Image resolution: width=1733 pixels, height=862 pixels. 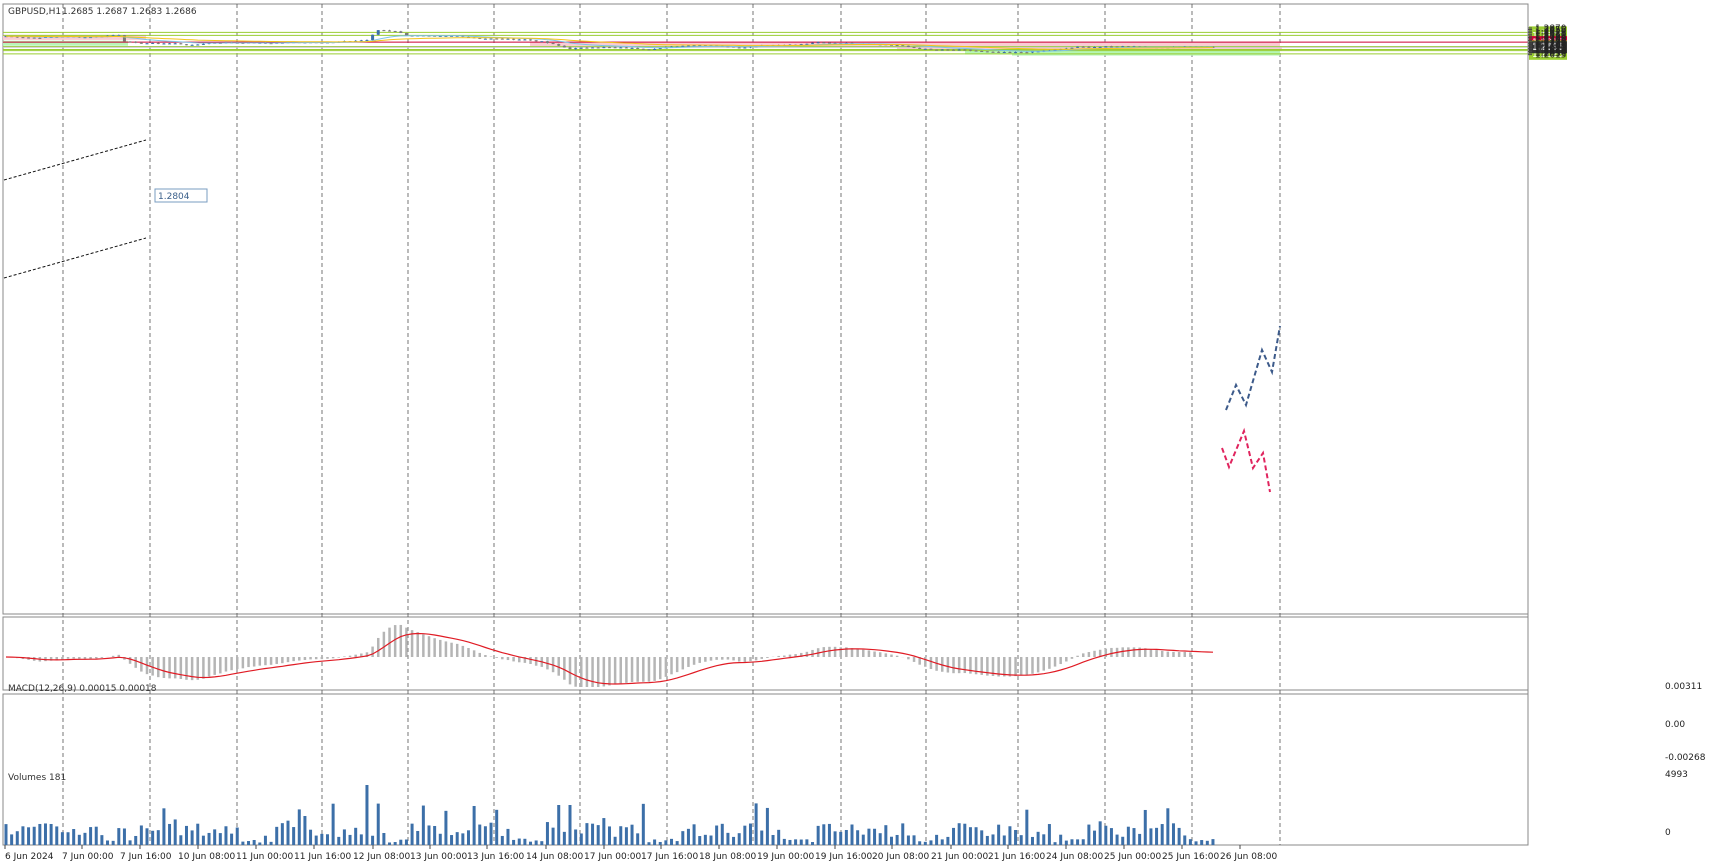 What do you see at coordinates (29, 857) in the screenshot?
I see `time-label: 6 Jun 2024` at bounding box center [29, 857].